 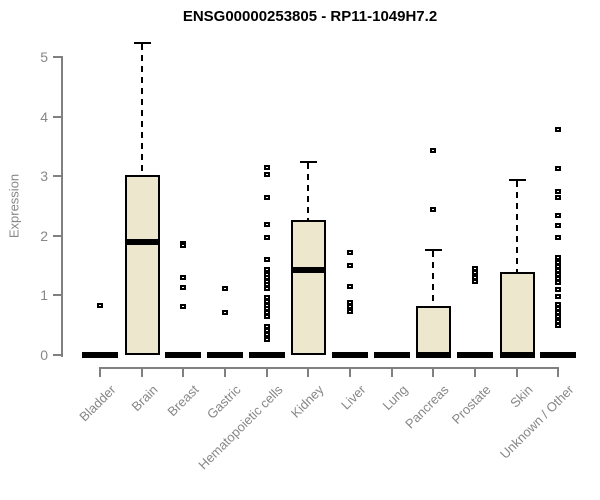 What do you see at coordinates (142, 242) in the screenshot?
I see `median-brain` at bounding box center [142, 242].